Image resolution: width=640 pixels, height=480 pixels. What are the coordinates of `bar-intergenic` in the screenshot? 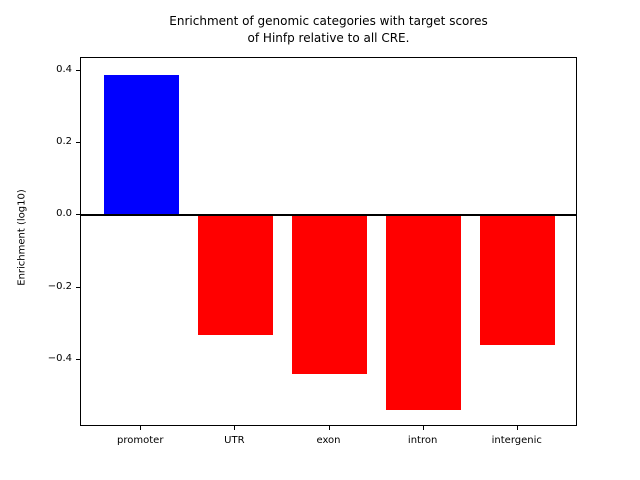 It's located at (518, 280).